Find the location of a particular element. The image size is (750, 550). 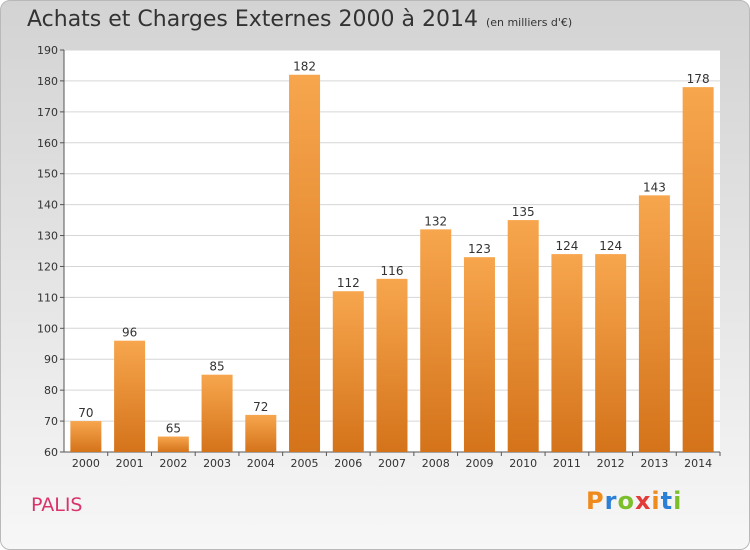

y-tick-label: 60 is located at coordinates (51, 452).